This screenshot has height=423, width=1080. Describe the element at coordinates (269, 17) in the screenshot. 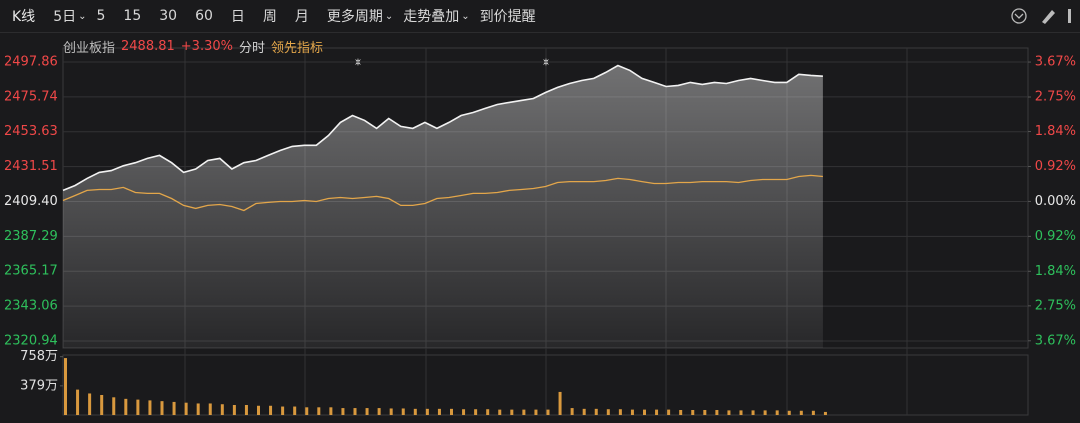

I see `toolbar-item: 周` at that location.